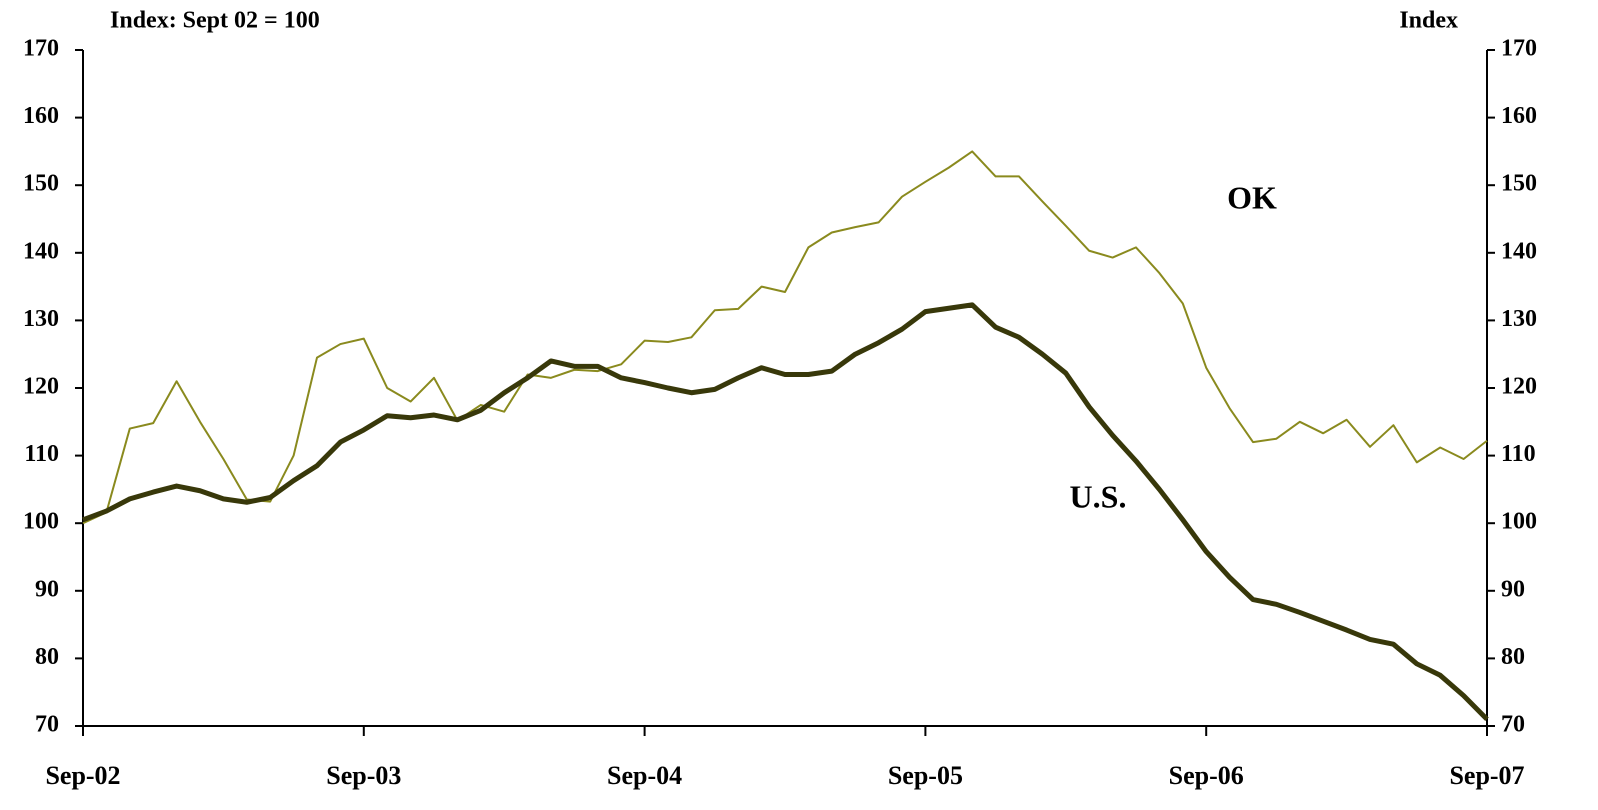 Image resolution: width=1598 pixels, height=810 pixels. I want to click on series-label: OK, so click(1252, 197).